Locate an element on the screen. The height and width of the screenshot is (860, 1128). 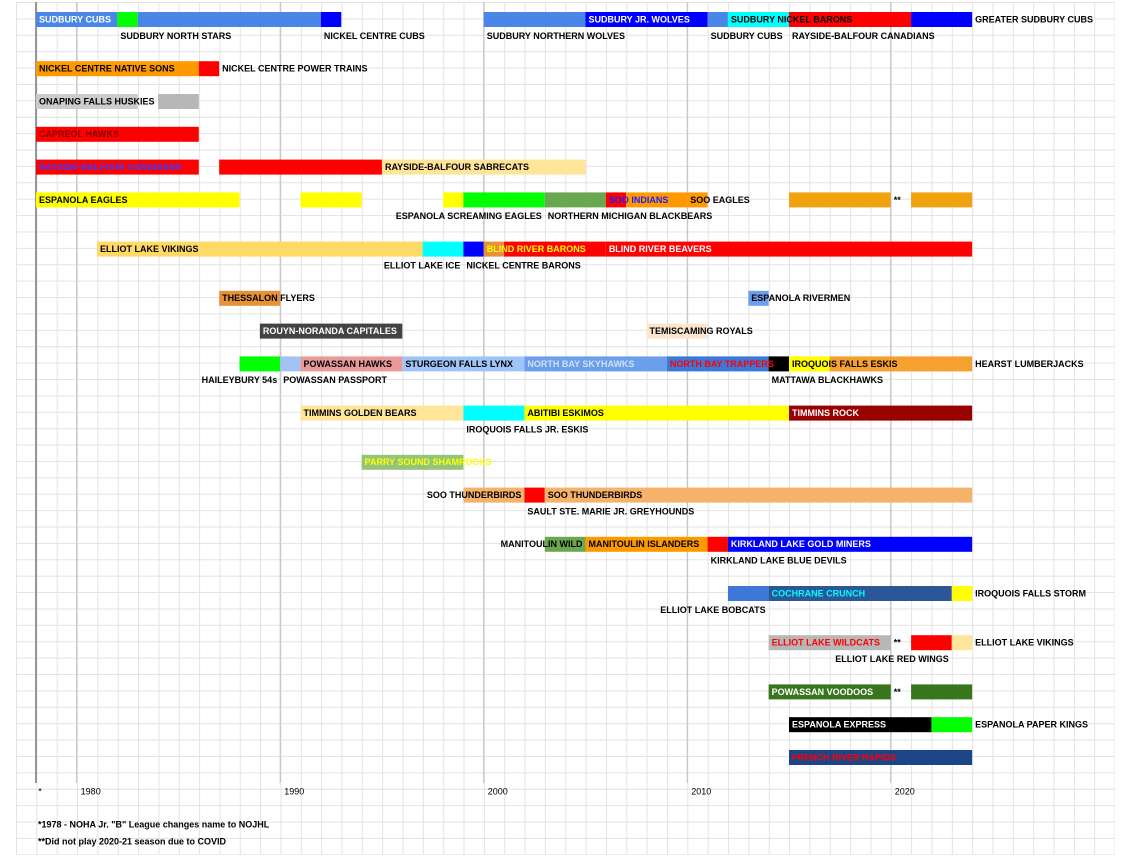
team-label: ROUYN-NORANDA CAPITALES is located at coordinates (330, 331).